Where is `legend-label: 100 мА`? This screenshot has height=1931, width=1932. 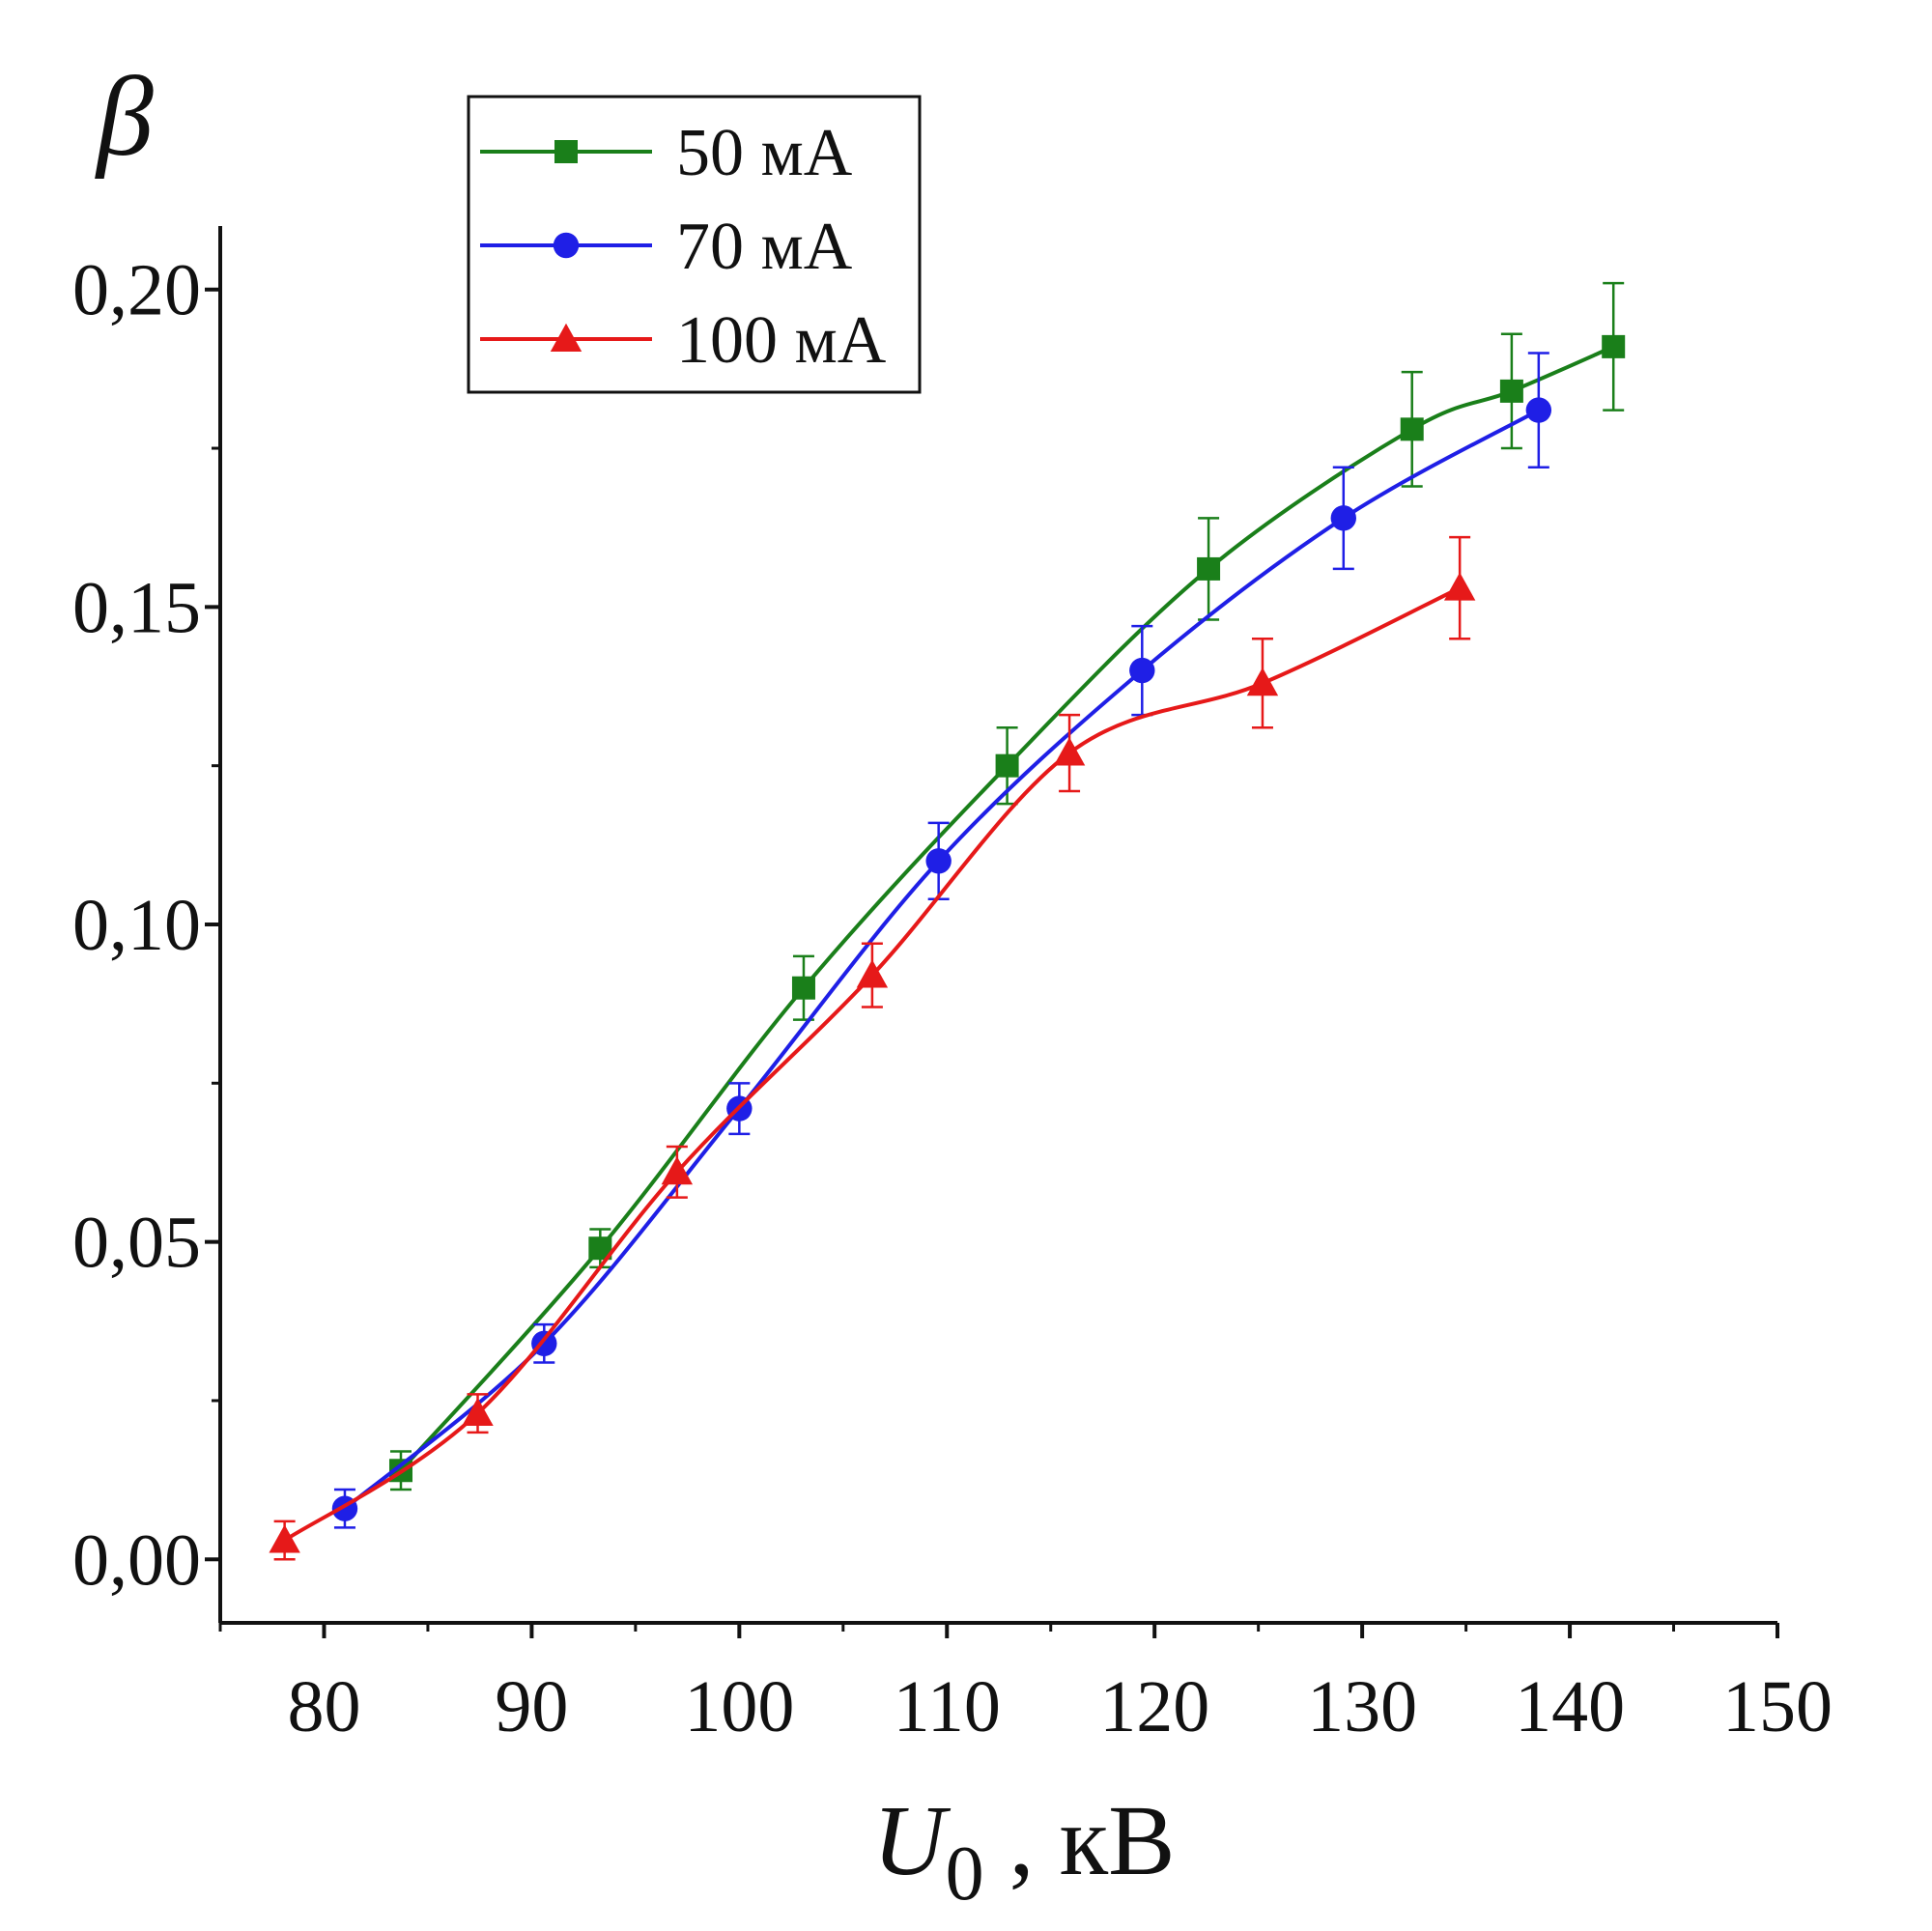 legend-label: 100 мА is located at coordinates (781, 340).